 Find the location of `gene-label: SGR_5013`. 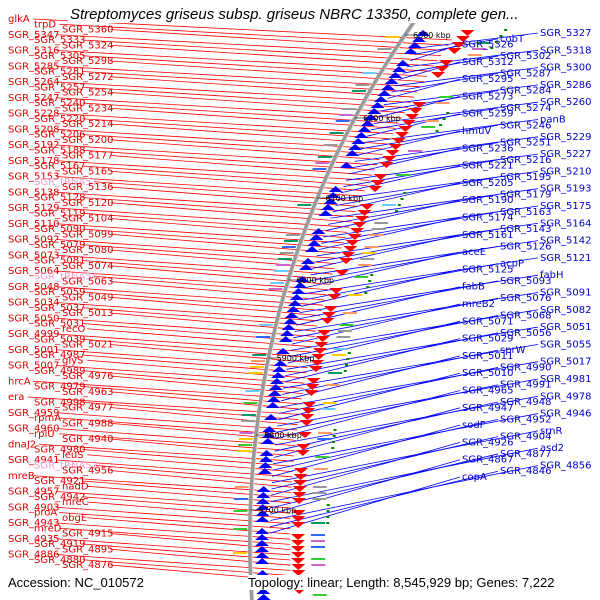

gene-label: SGR_5013 is located at coordinates (88, 313).